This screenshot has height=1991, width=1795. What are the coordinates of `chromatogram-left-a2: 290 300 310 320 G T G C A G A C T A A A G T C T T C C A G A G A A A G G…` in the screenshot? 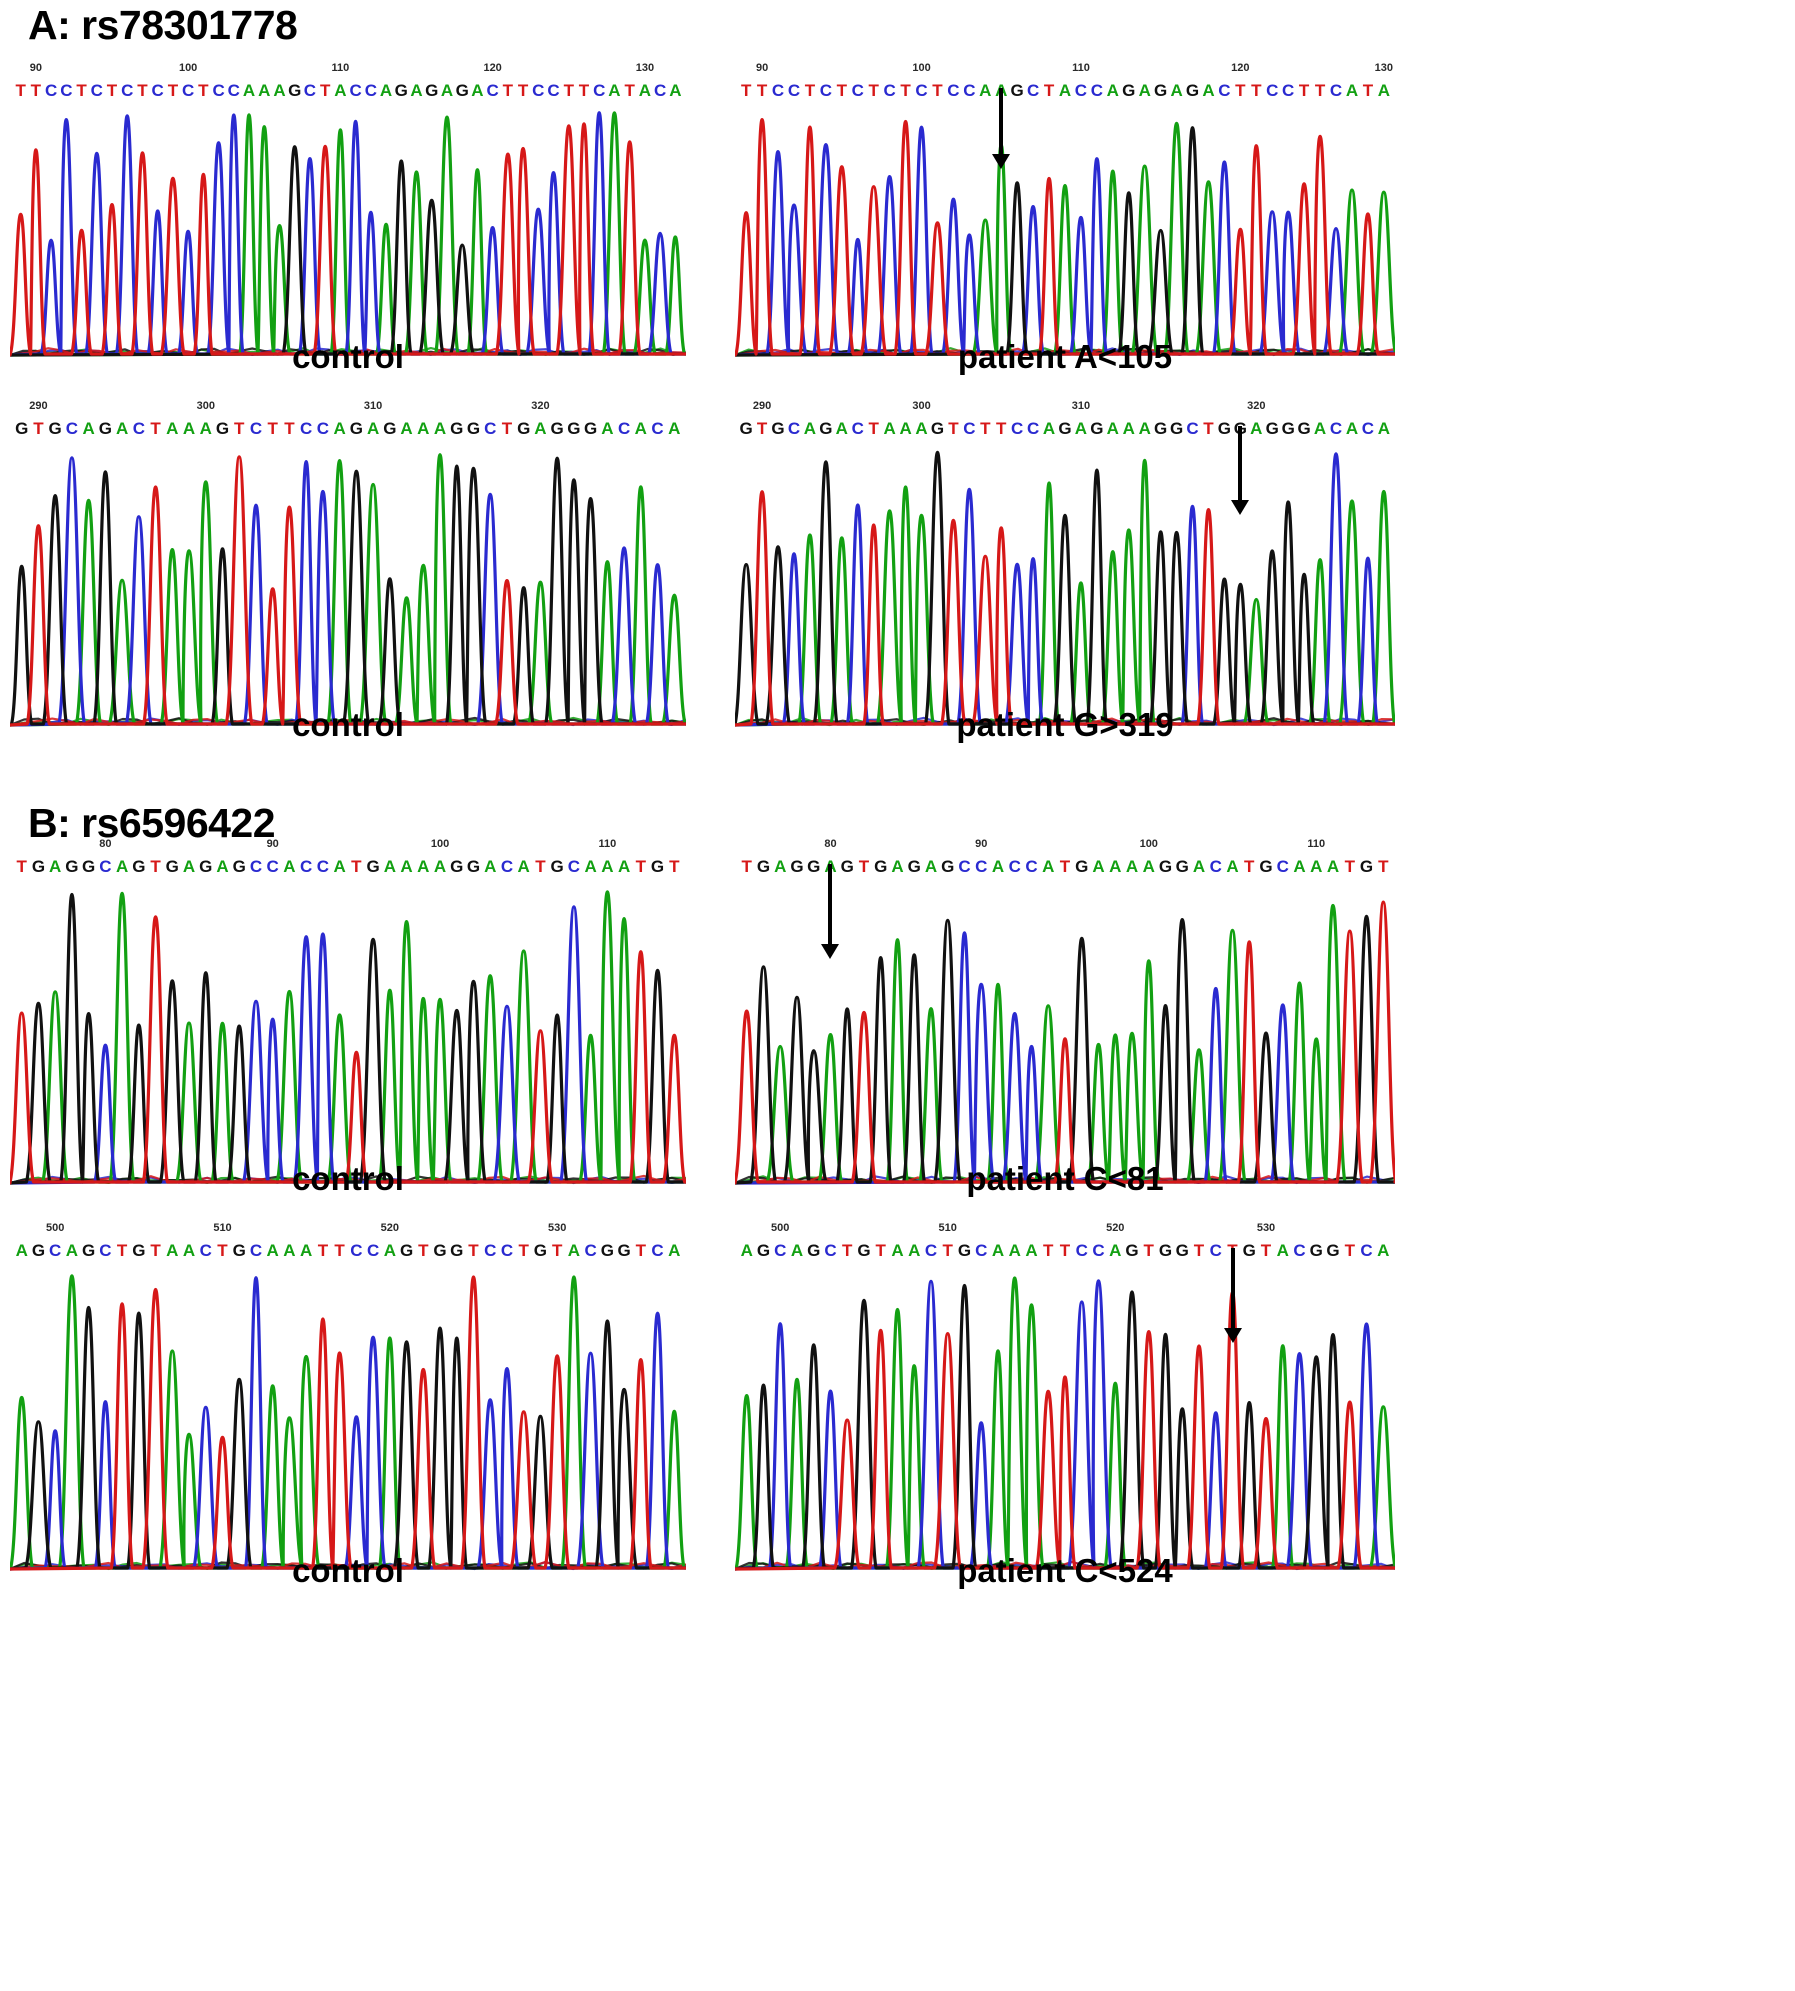 It's located at (348, 565).